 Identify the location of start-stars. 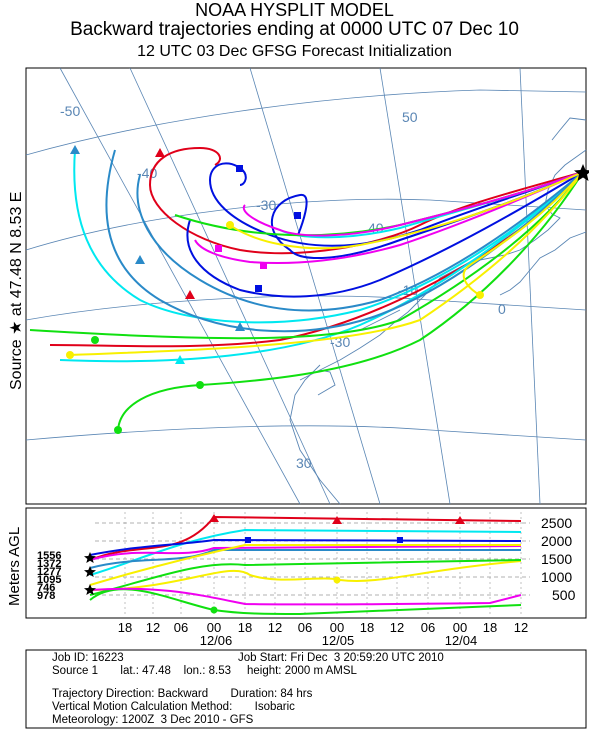
(90, 573).